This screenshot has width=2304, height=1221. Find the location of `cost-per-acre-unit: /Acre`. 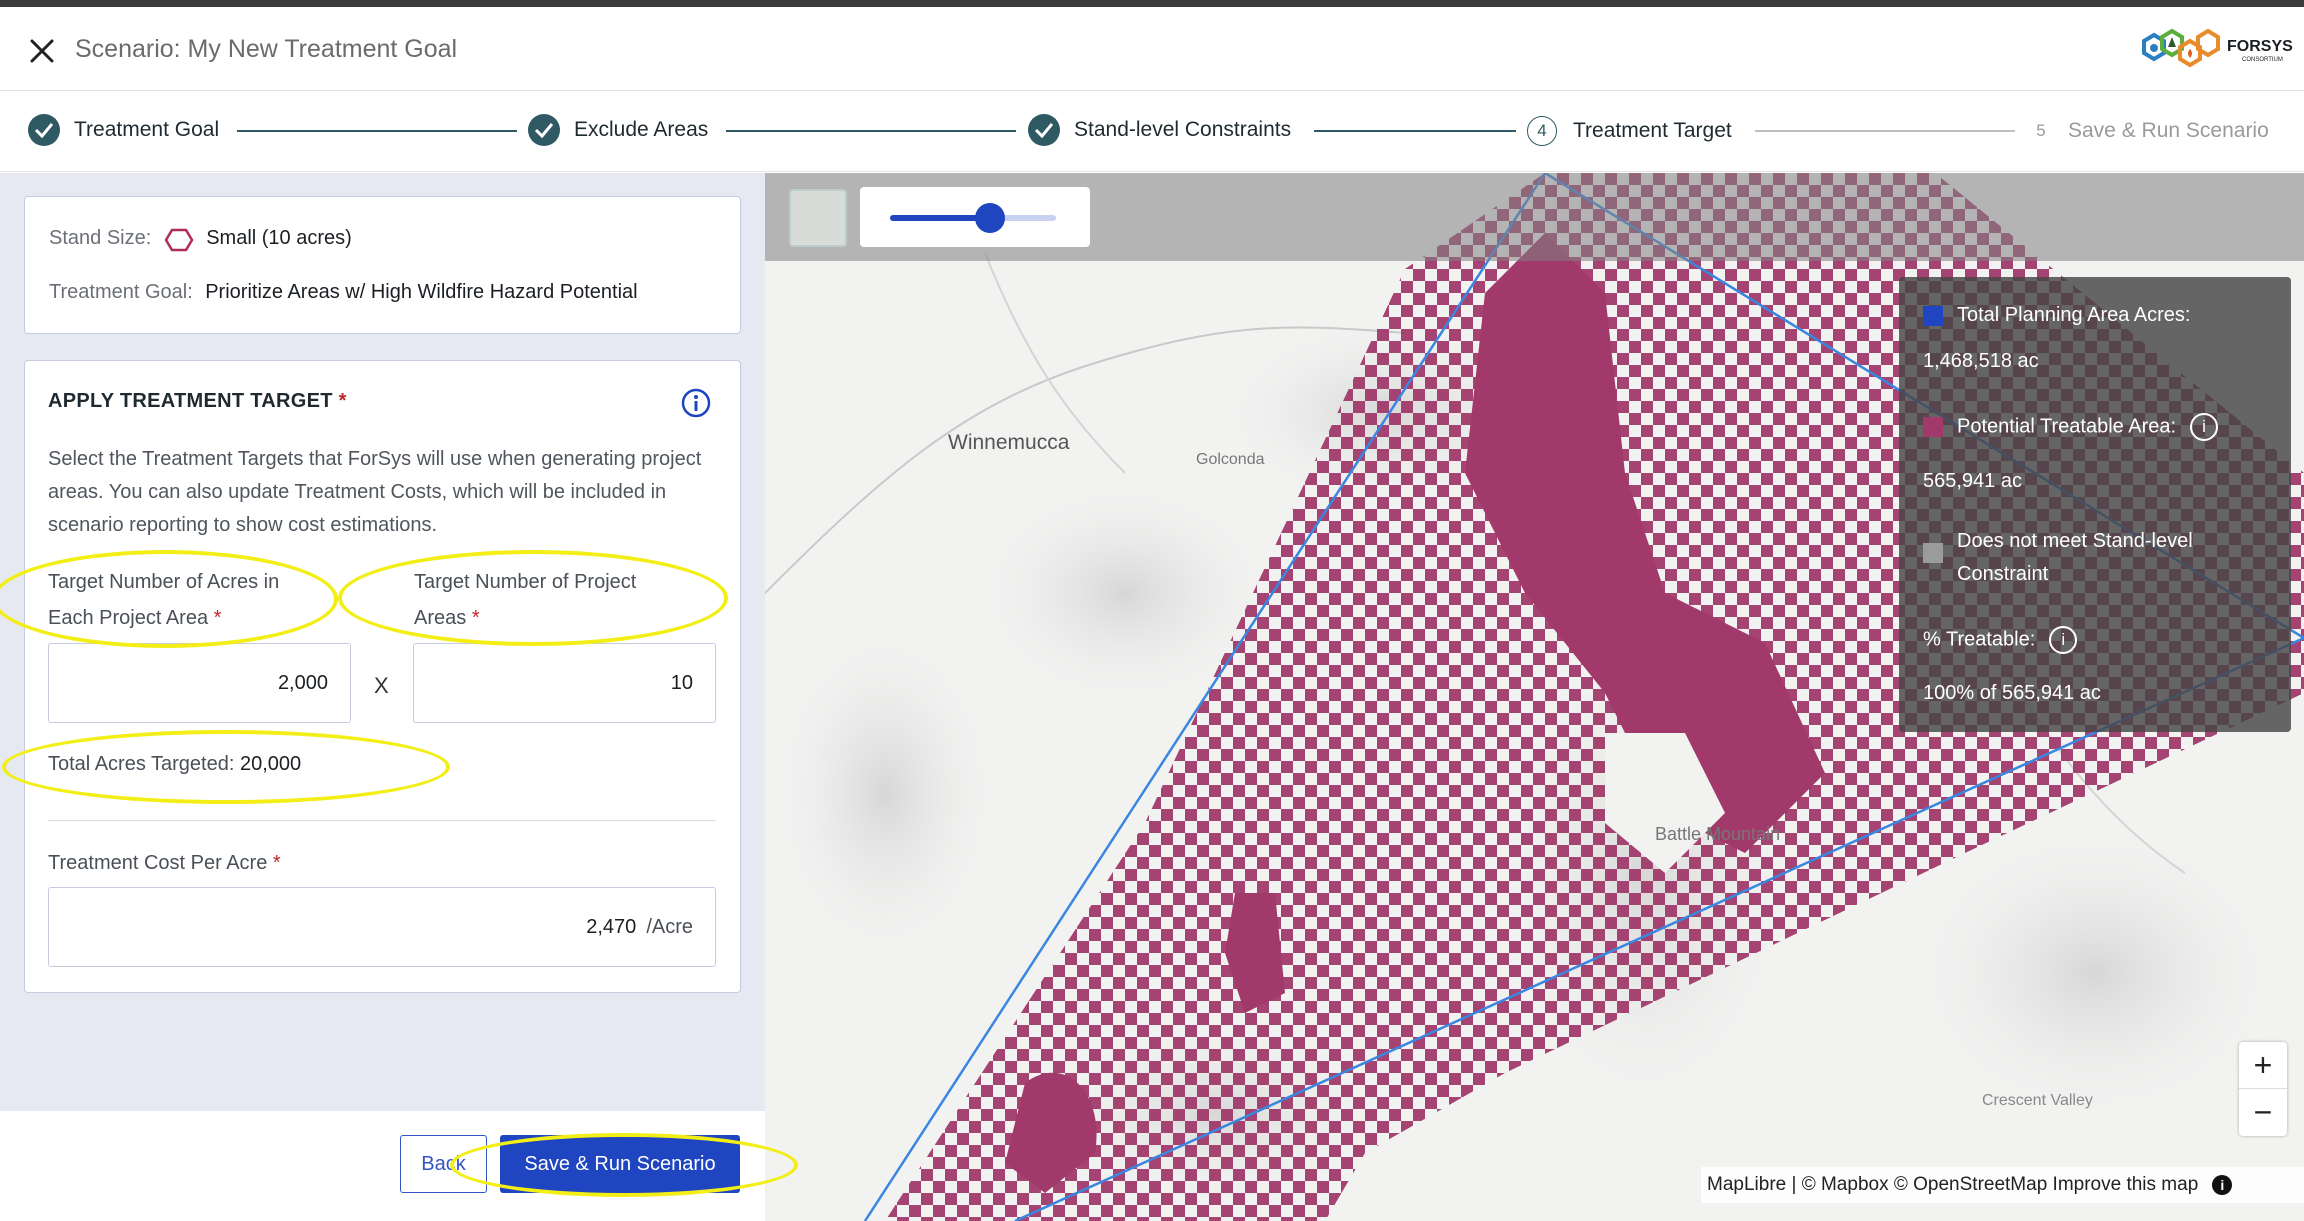

cost-per-acre-unit: /Acre is located at coordinates (669, 926).